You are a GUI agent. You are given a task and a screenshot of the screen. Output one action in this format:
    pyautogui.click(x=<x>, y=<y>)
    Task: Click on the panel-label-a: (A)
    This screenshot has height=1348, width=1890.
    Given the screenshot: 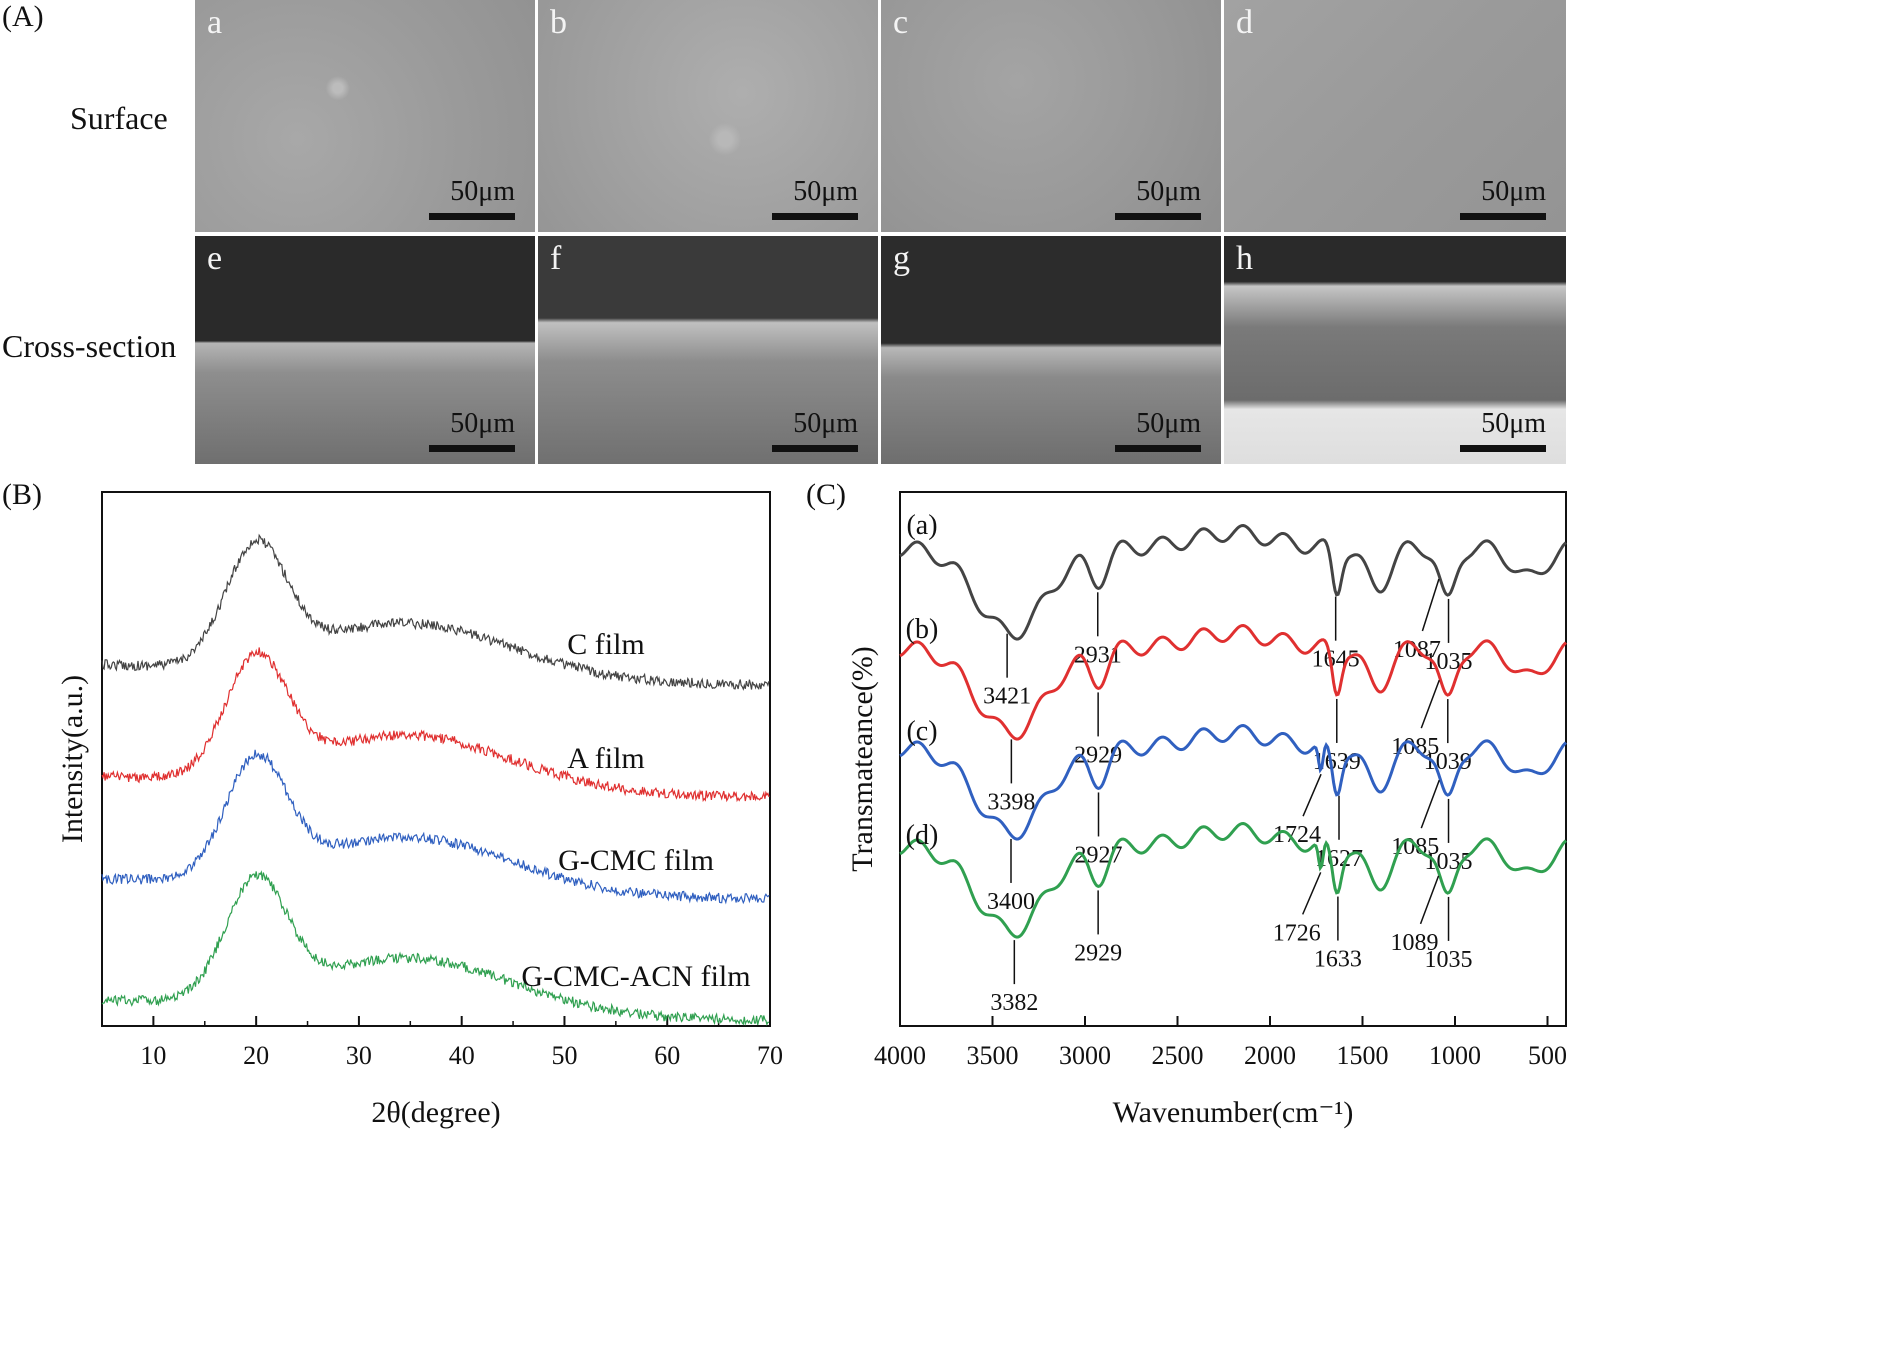 What is the action you would take?
    pyautogui.click(x=23, y=16)
    